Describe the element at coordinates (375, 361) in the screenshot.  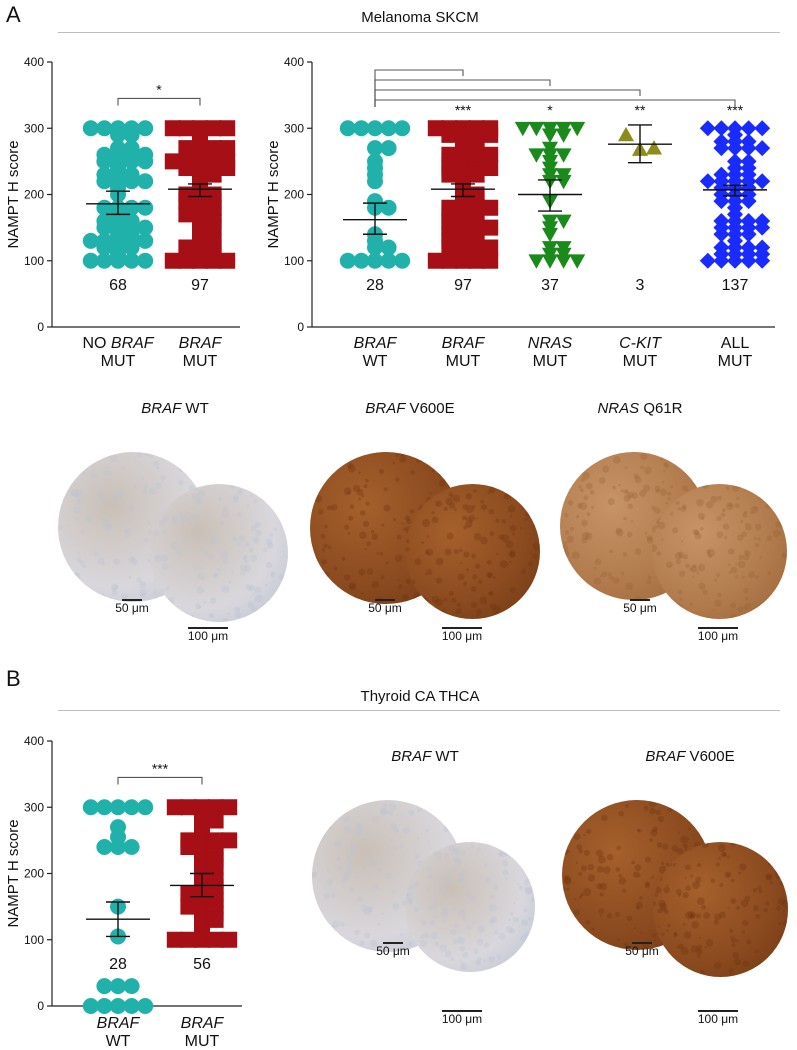
I see `category-label-line2: WT` at that location.